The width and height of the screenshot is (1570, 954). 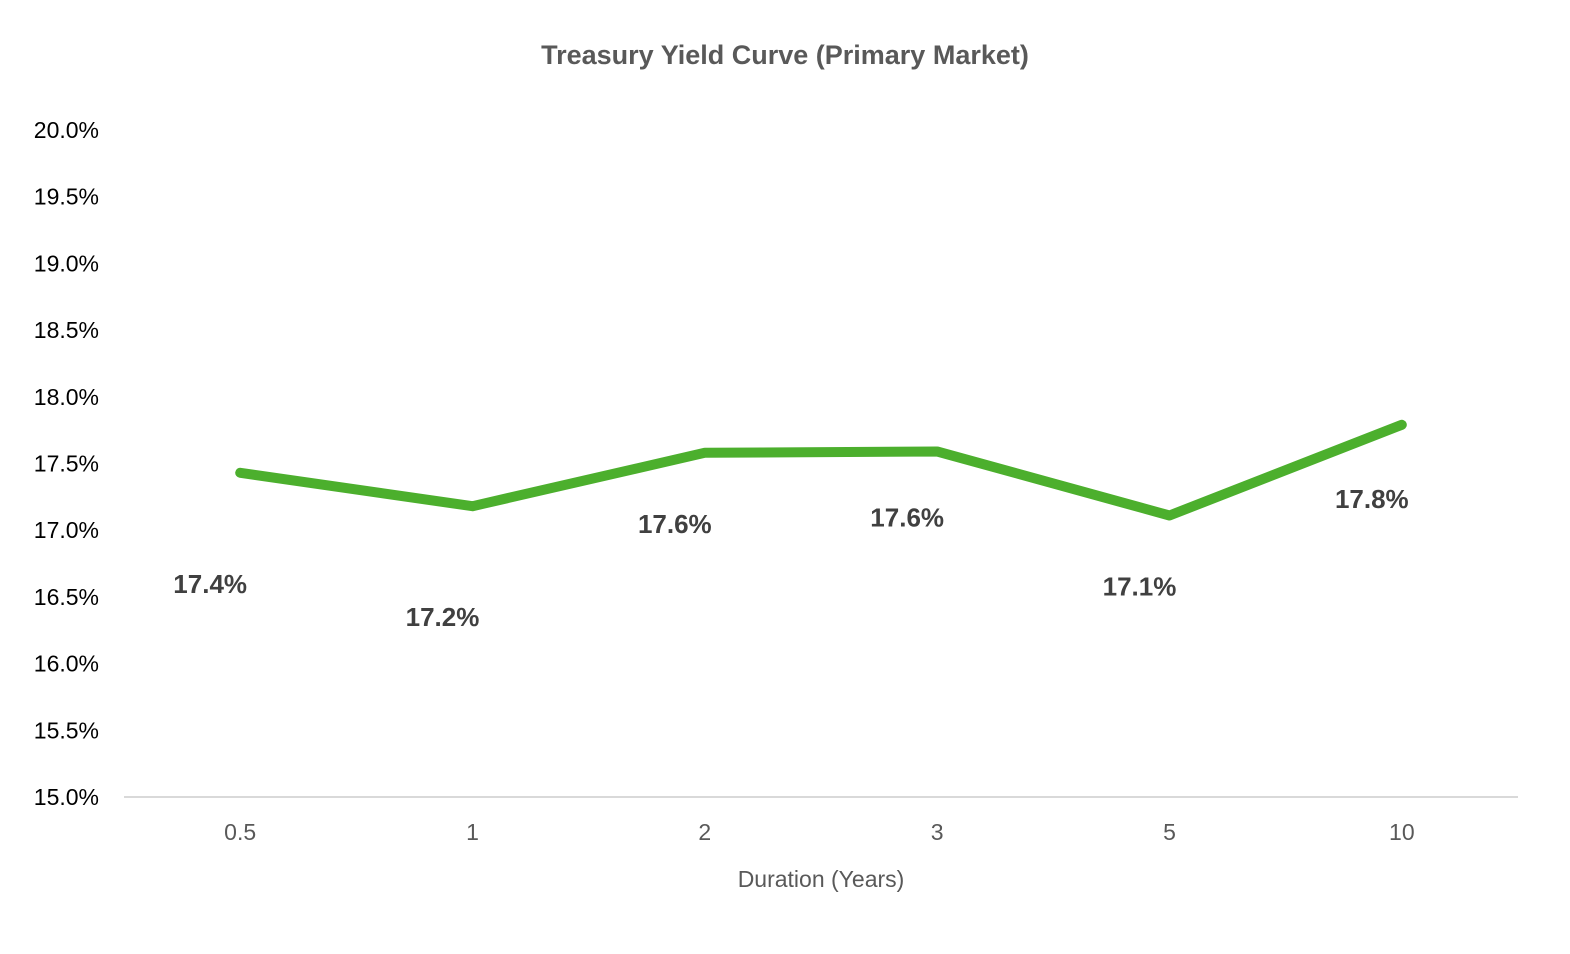 I want to click on series-line, so click(x=821, y=470).